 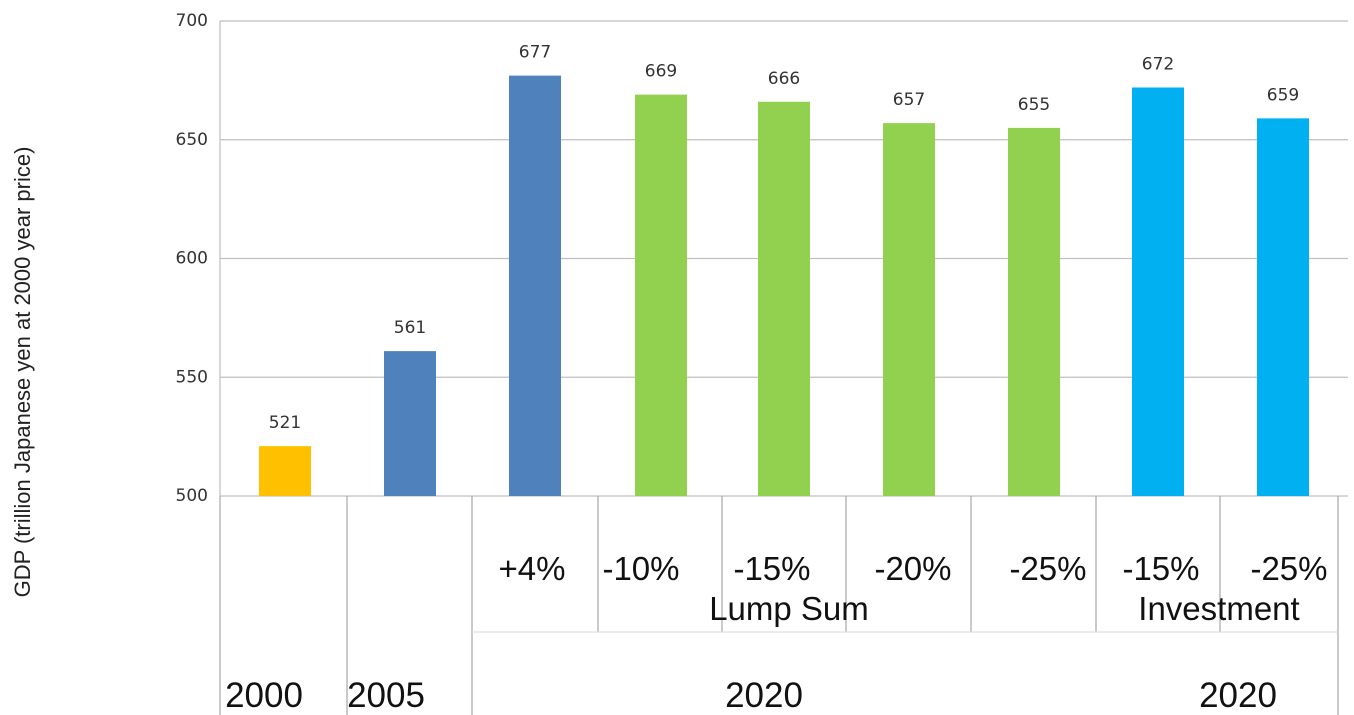 I want to click on scenario-label: +4%, so click(x=532, y=568).